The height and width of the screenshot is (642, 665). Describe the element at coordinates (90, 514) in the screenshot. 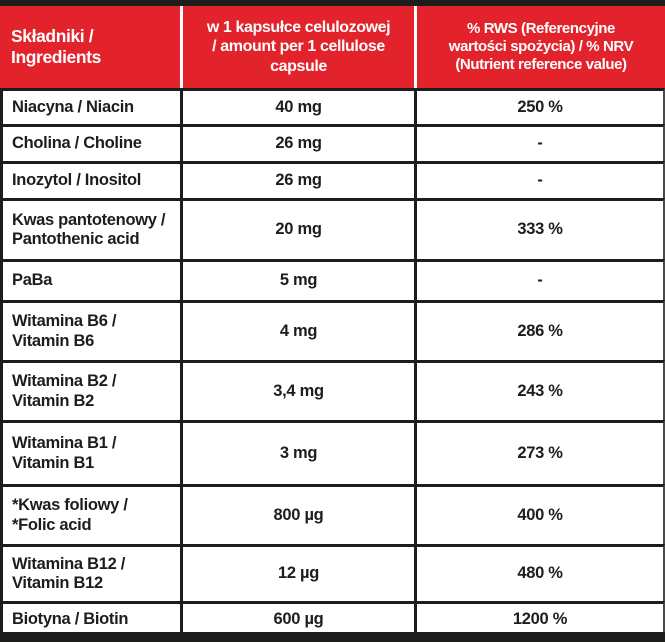

I see `ingredient-name: *Kwas foliowy / *Folic acid` at that location.